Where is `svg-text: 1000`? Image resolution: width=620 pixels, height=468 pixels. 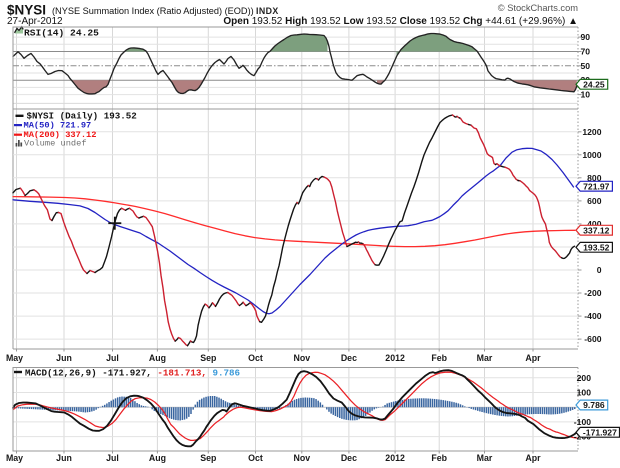
svg-text: 1000 is located at coordinates (591, 155).